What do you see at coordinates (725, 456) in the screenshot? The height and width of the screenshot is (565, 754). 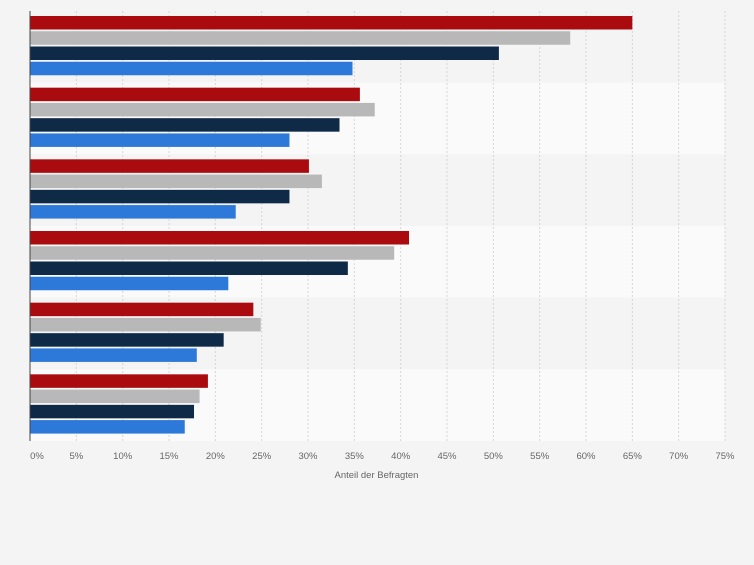 I see `x-tick-label: 75%` at bounding box center [725, 456].